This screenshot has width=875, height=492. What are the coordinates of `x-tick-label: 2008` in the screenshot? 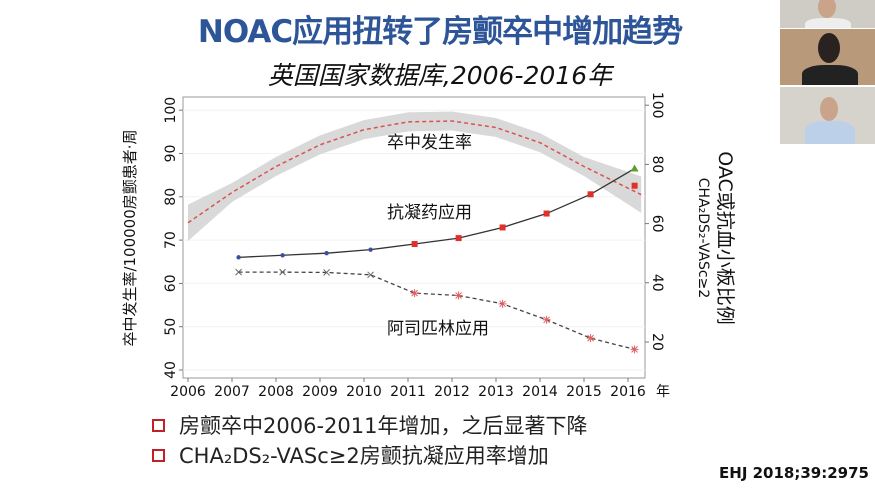 It's located at (276, 392).